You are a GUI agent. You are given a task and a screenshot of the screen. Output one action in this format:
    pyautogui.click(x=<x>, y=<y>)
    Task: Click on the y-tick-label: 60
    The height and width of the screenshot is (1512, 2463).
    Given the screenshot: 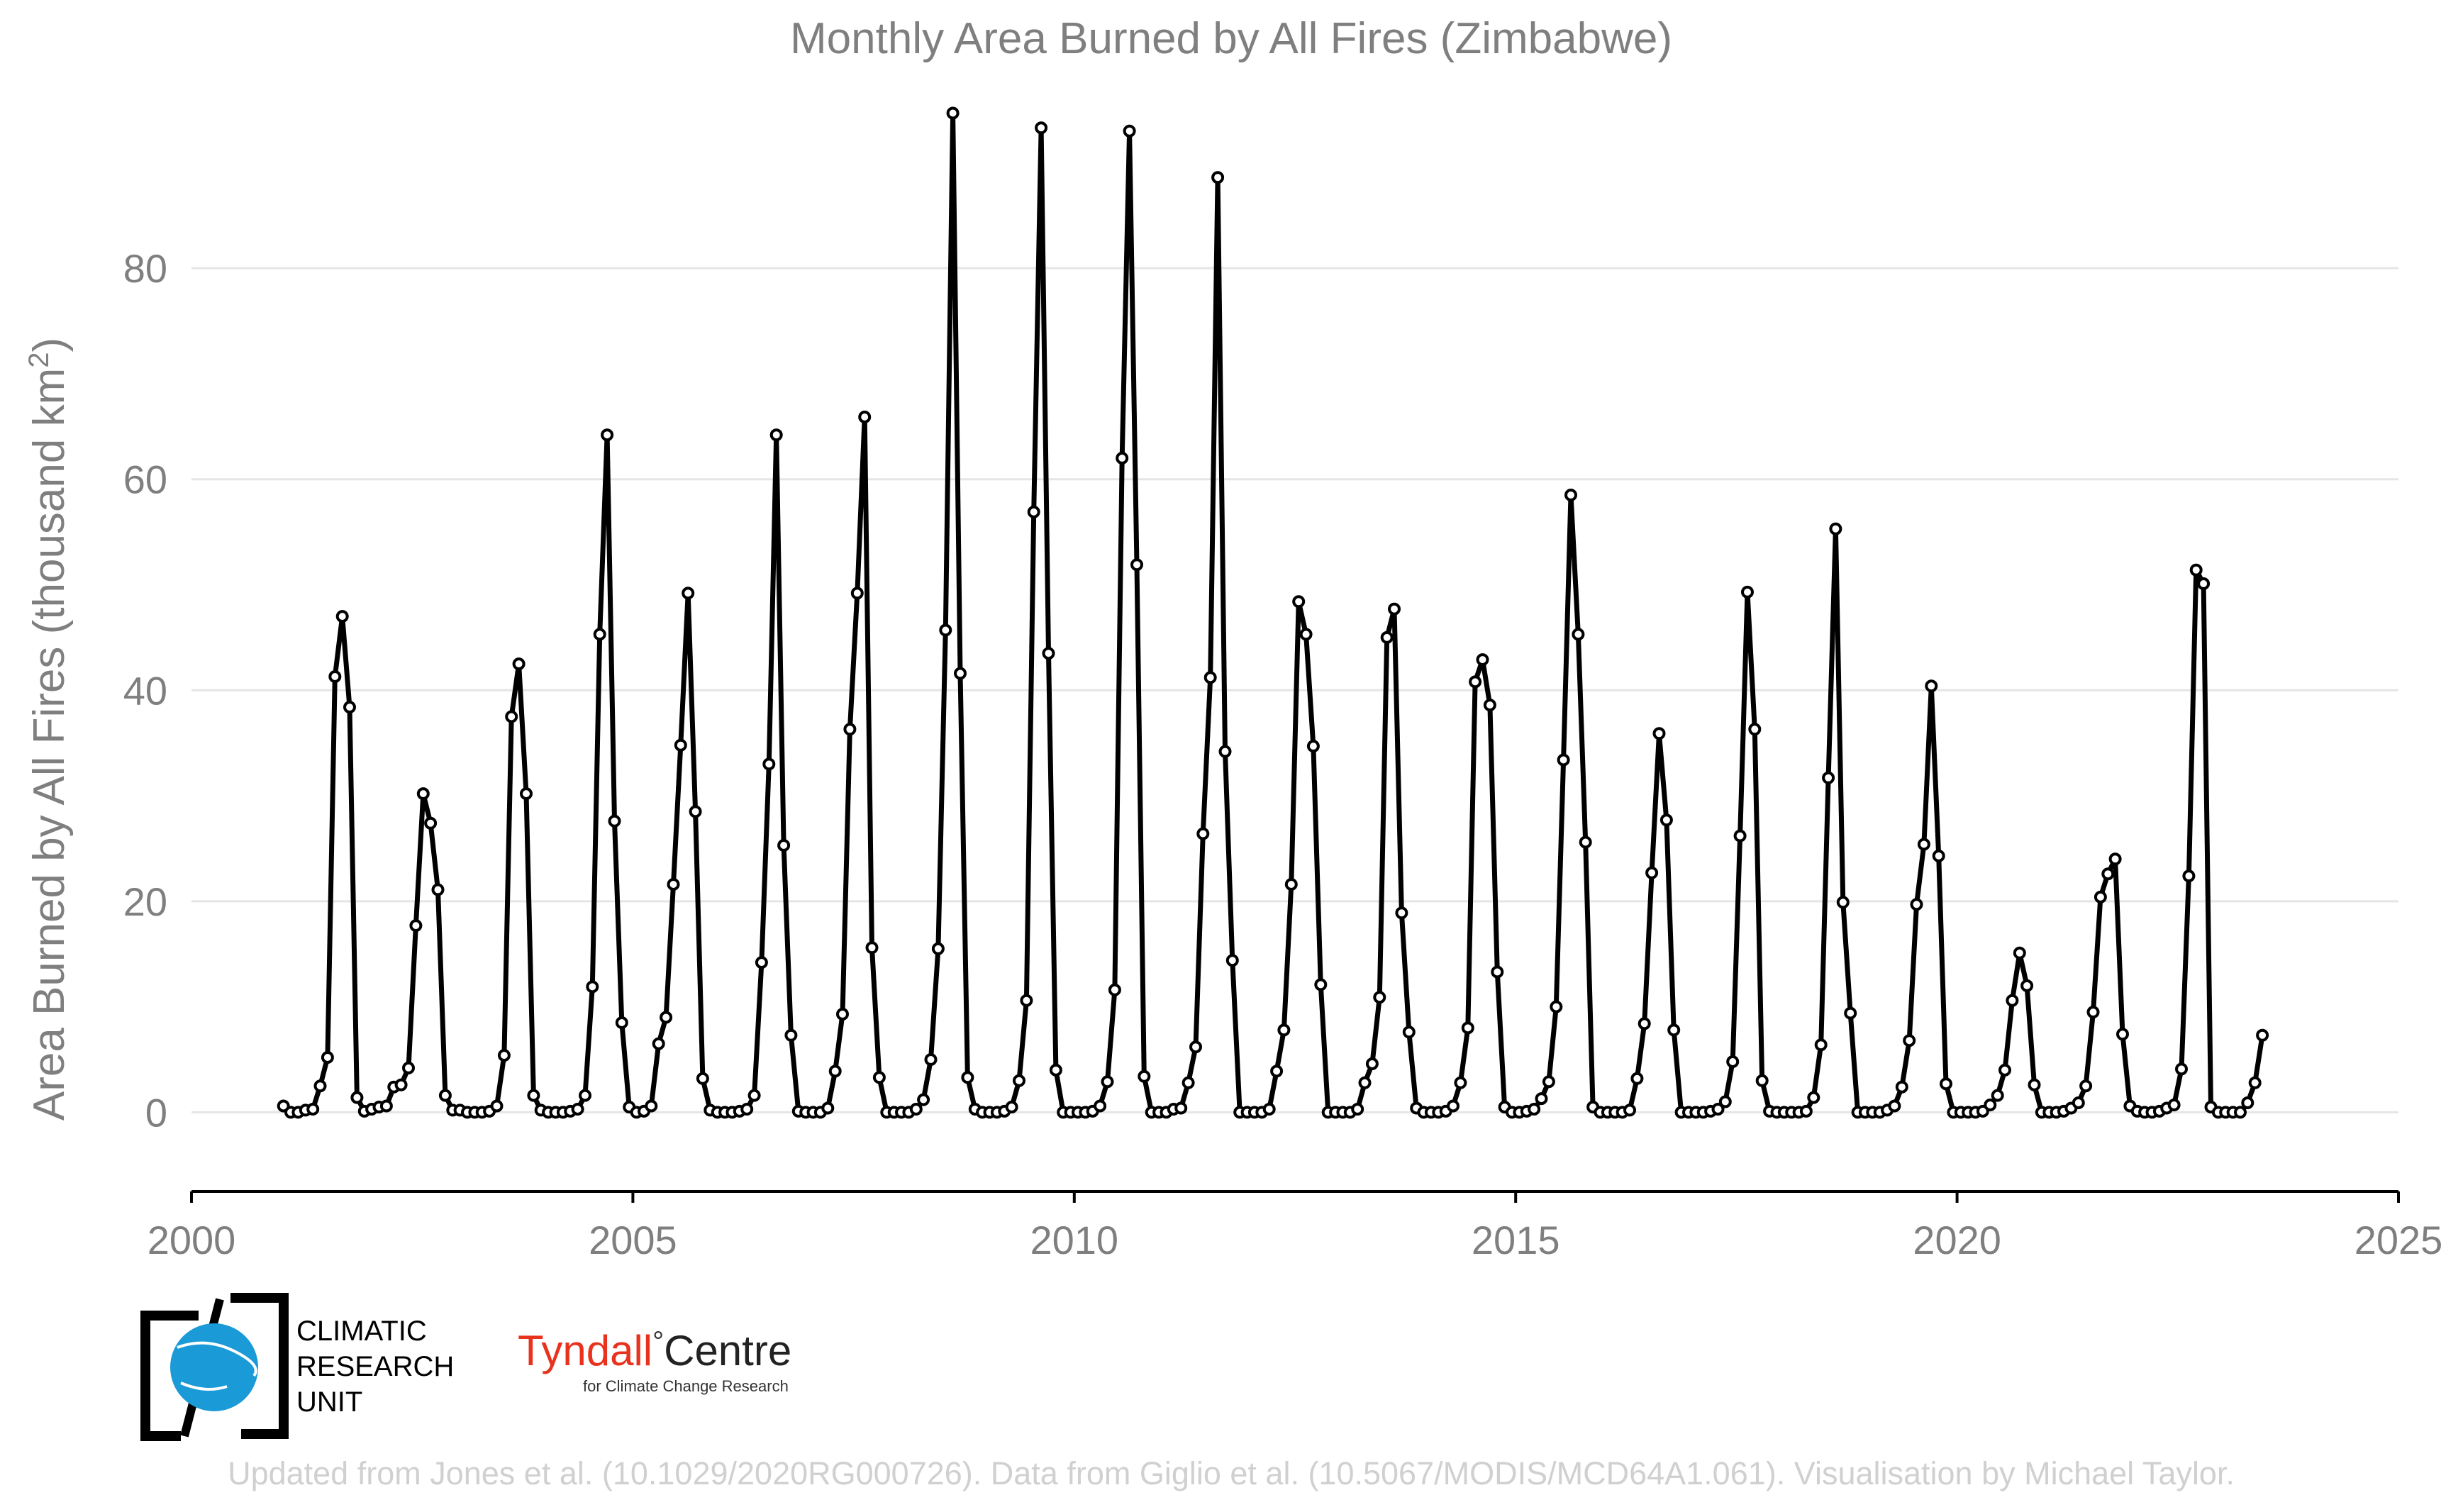 What is the action you would take?
    pyautogui.click(x=145, y=479)
    